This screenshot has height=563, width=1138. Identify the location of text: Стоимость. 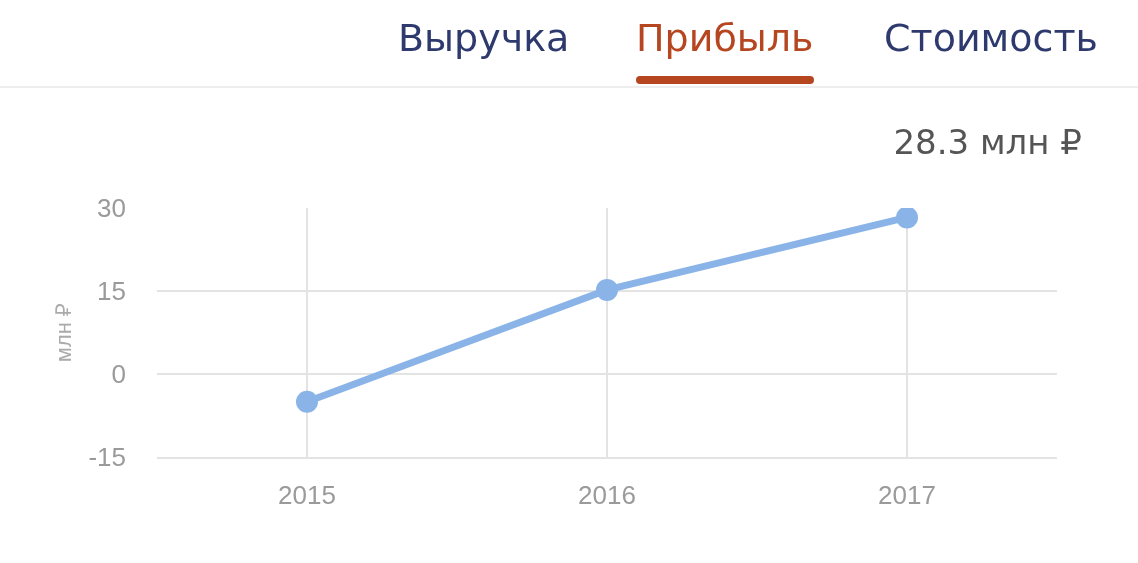
(991, 38).